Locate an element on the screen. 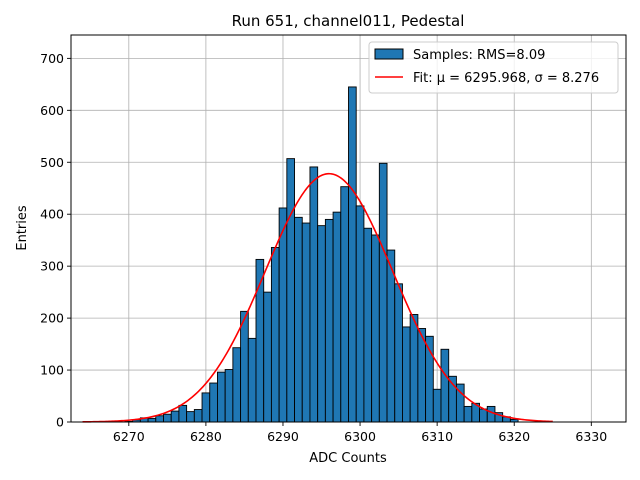 The width and height of the screenshot is (640, 480). chart-title: Run 651, channel011, Pedestal is located at coordinates (348, 21).